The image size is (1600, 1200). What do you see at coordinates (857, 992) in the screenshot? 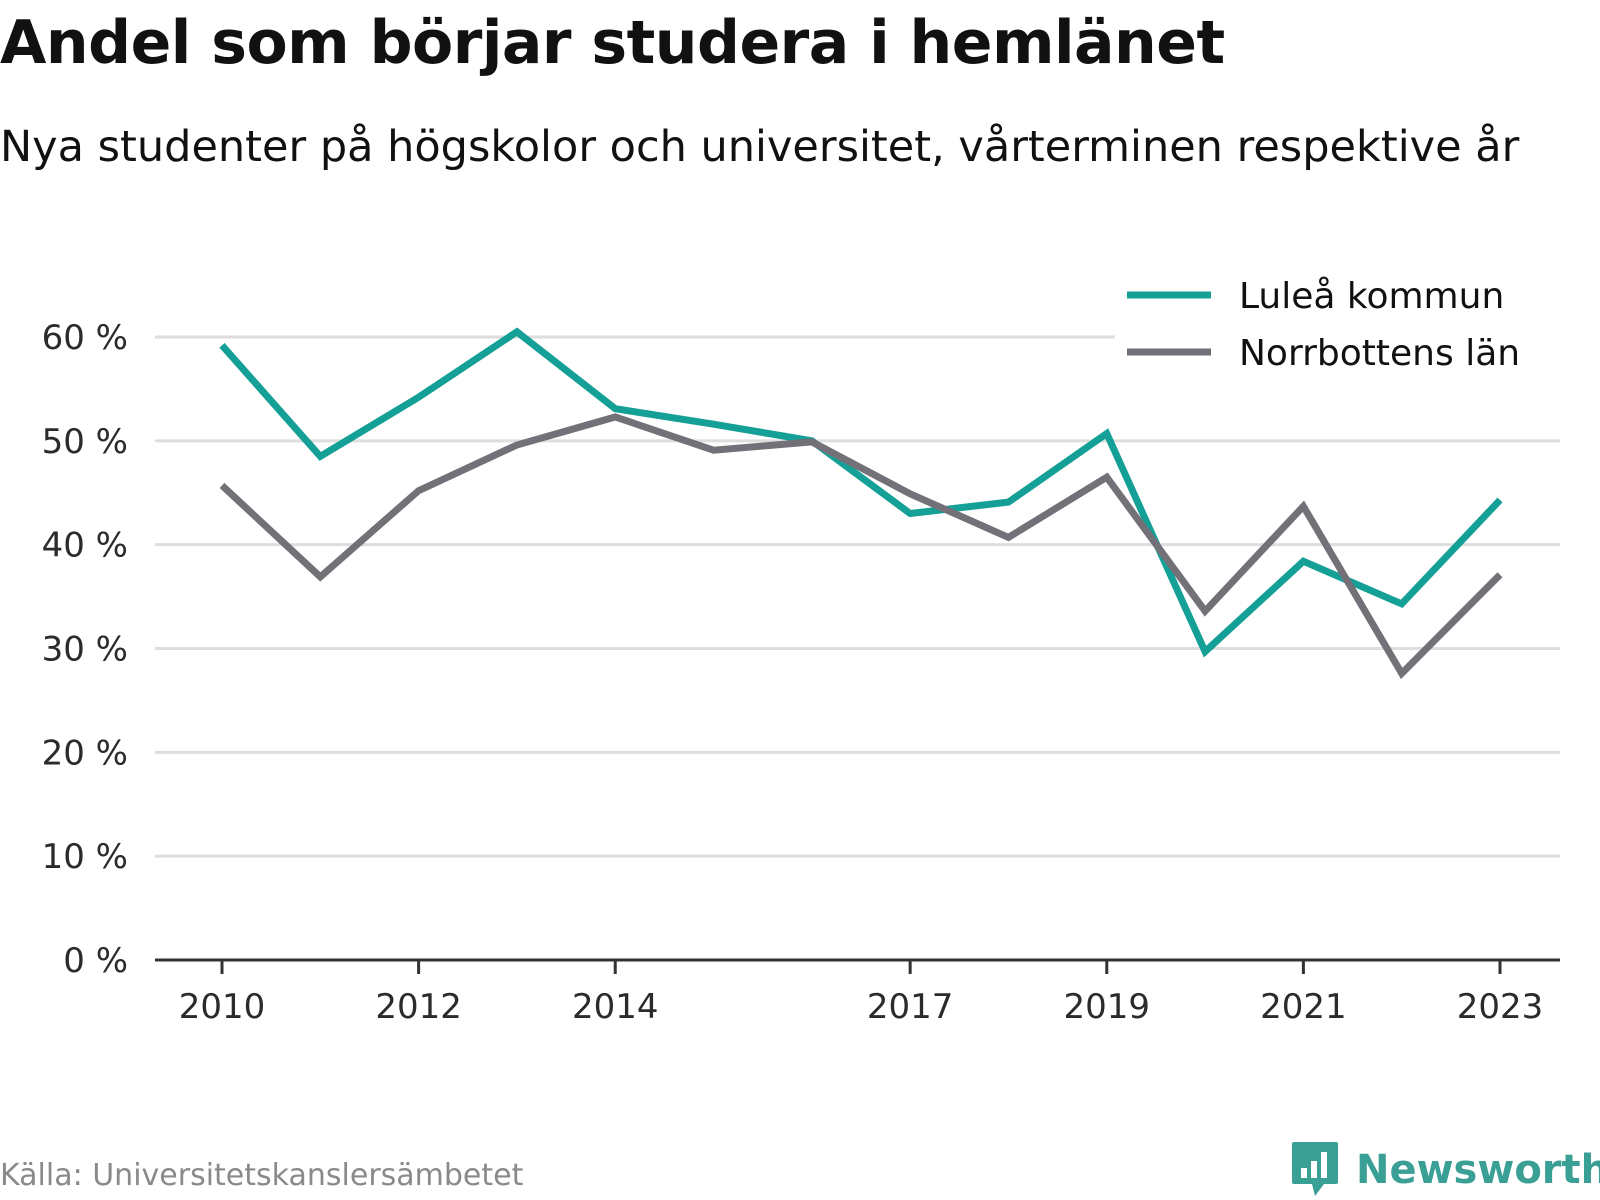
I see `x-axis: 2010 2012 2014 2017 2019 2021 2023` at bounding box center [857, 992].